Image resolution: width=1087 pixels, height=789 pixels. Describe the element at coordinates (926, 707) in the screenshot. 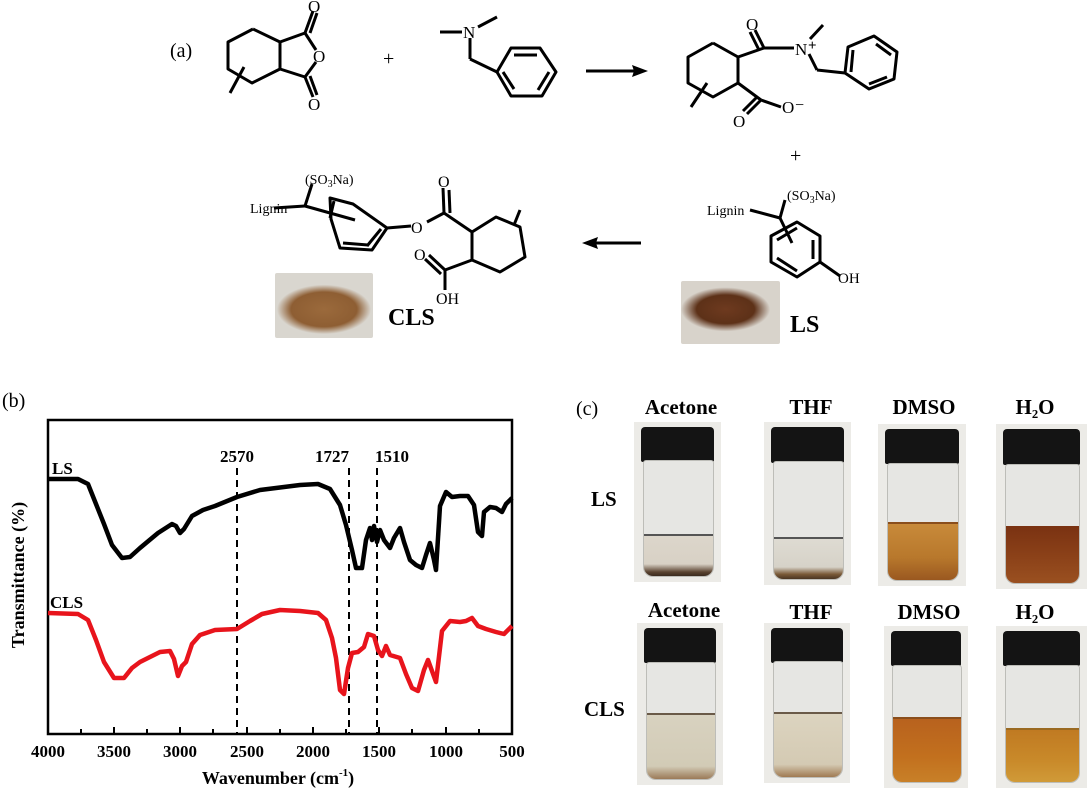

I see `vial-cls-dmso` at that location.